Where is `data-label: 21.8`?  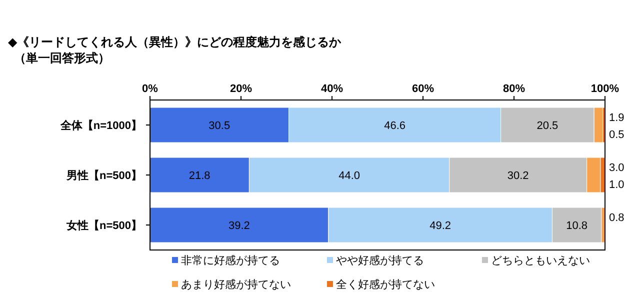
data-label: 21.8 is located at coordinates (199, 176).